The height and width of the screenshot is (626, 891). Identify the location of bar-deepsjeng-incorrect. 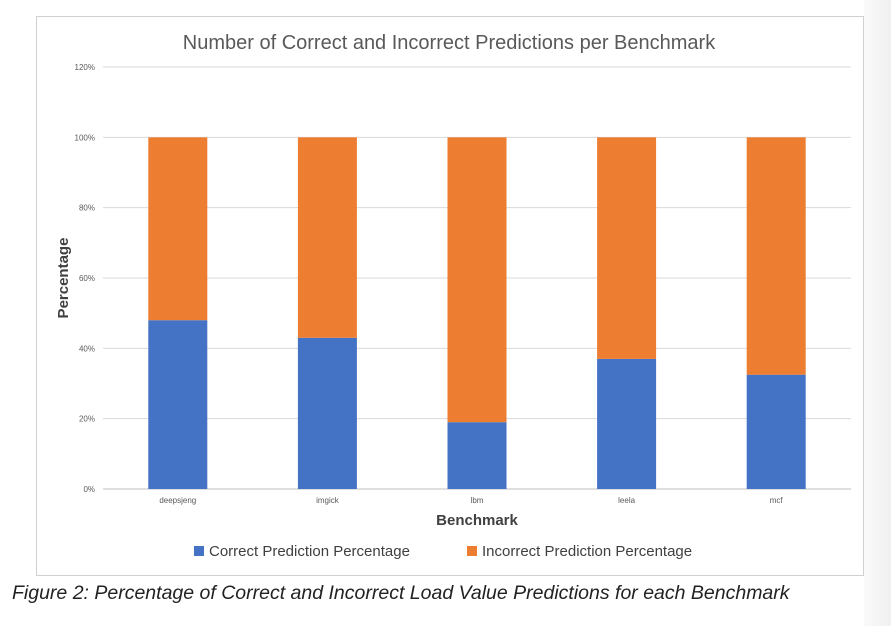
(178, 229).